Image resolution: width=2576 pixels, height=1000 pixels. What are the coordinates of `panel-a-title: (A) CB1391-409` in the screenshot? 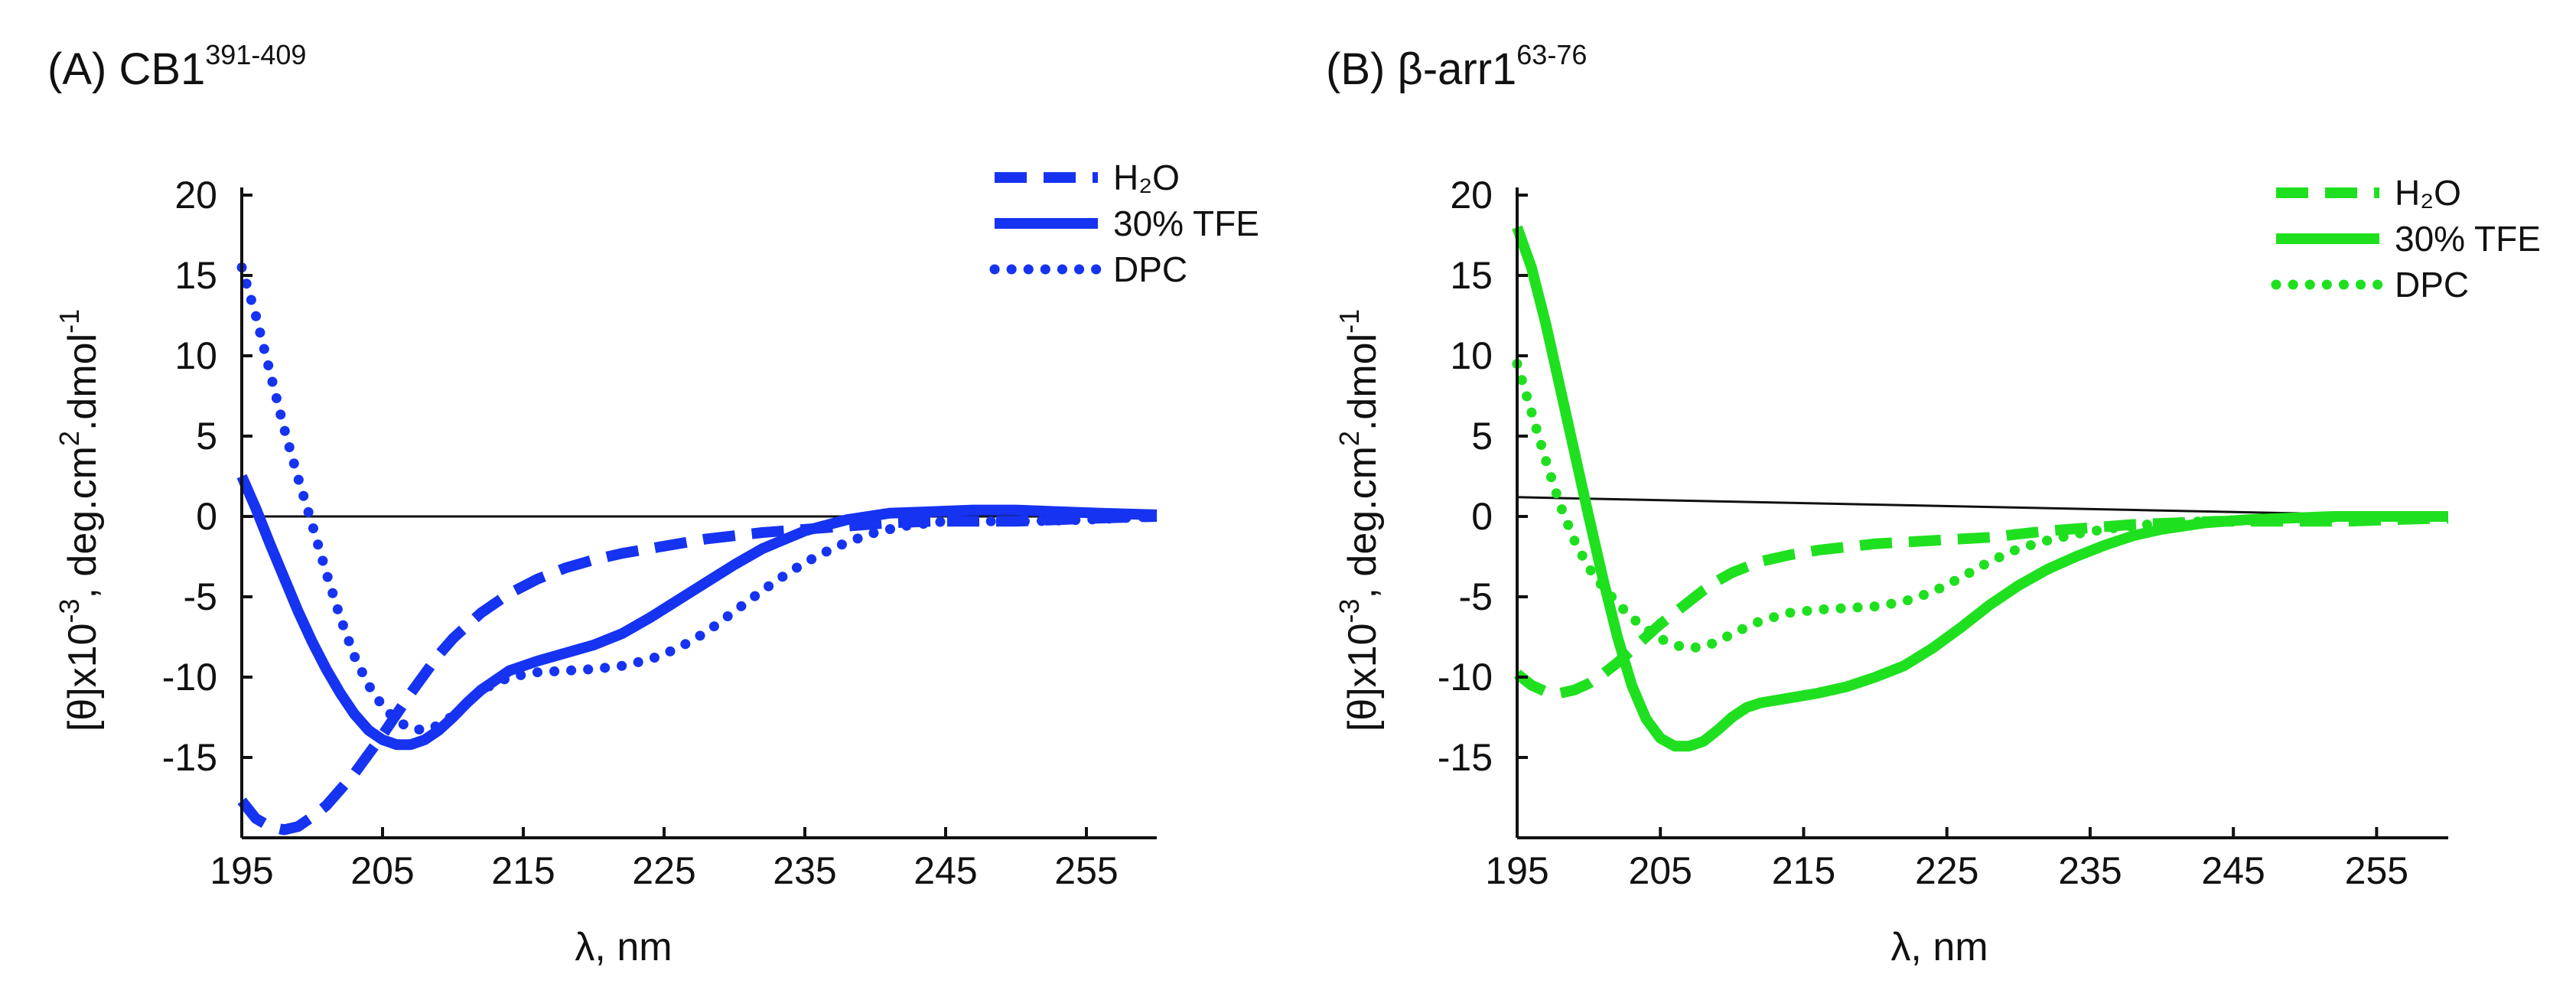 It's located at (176, 66).